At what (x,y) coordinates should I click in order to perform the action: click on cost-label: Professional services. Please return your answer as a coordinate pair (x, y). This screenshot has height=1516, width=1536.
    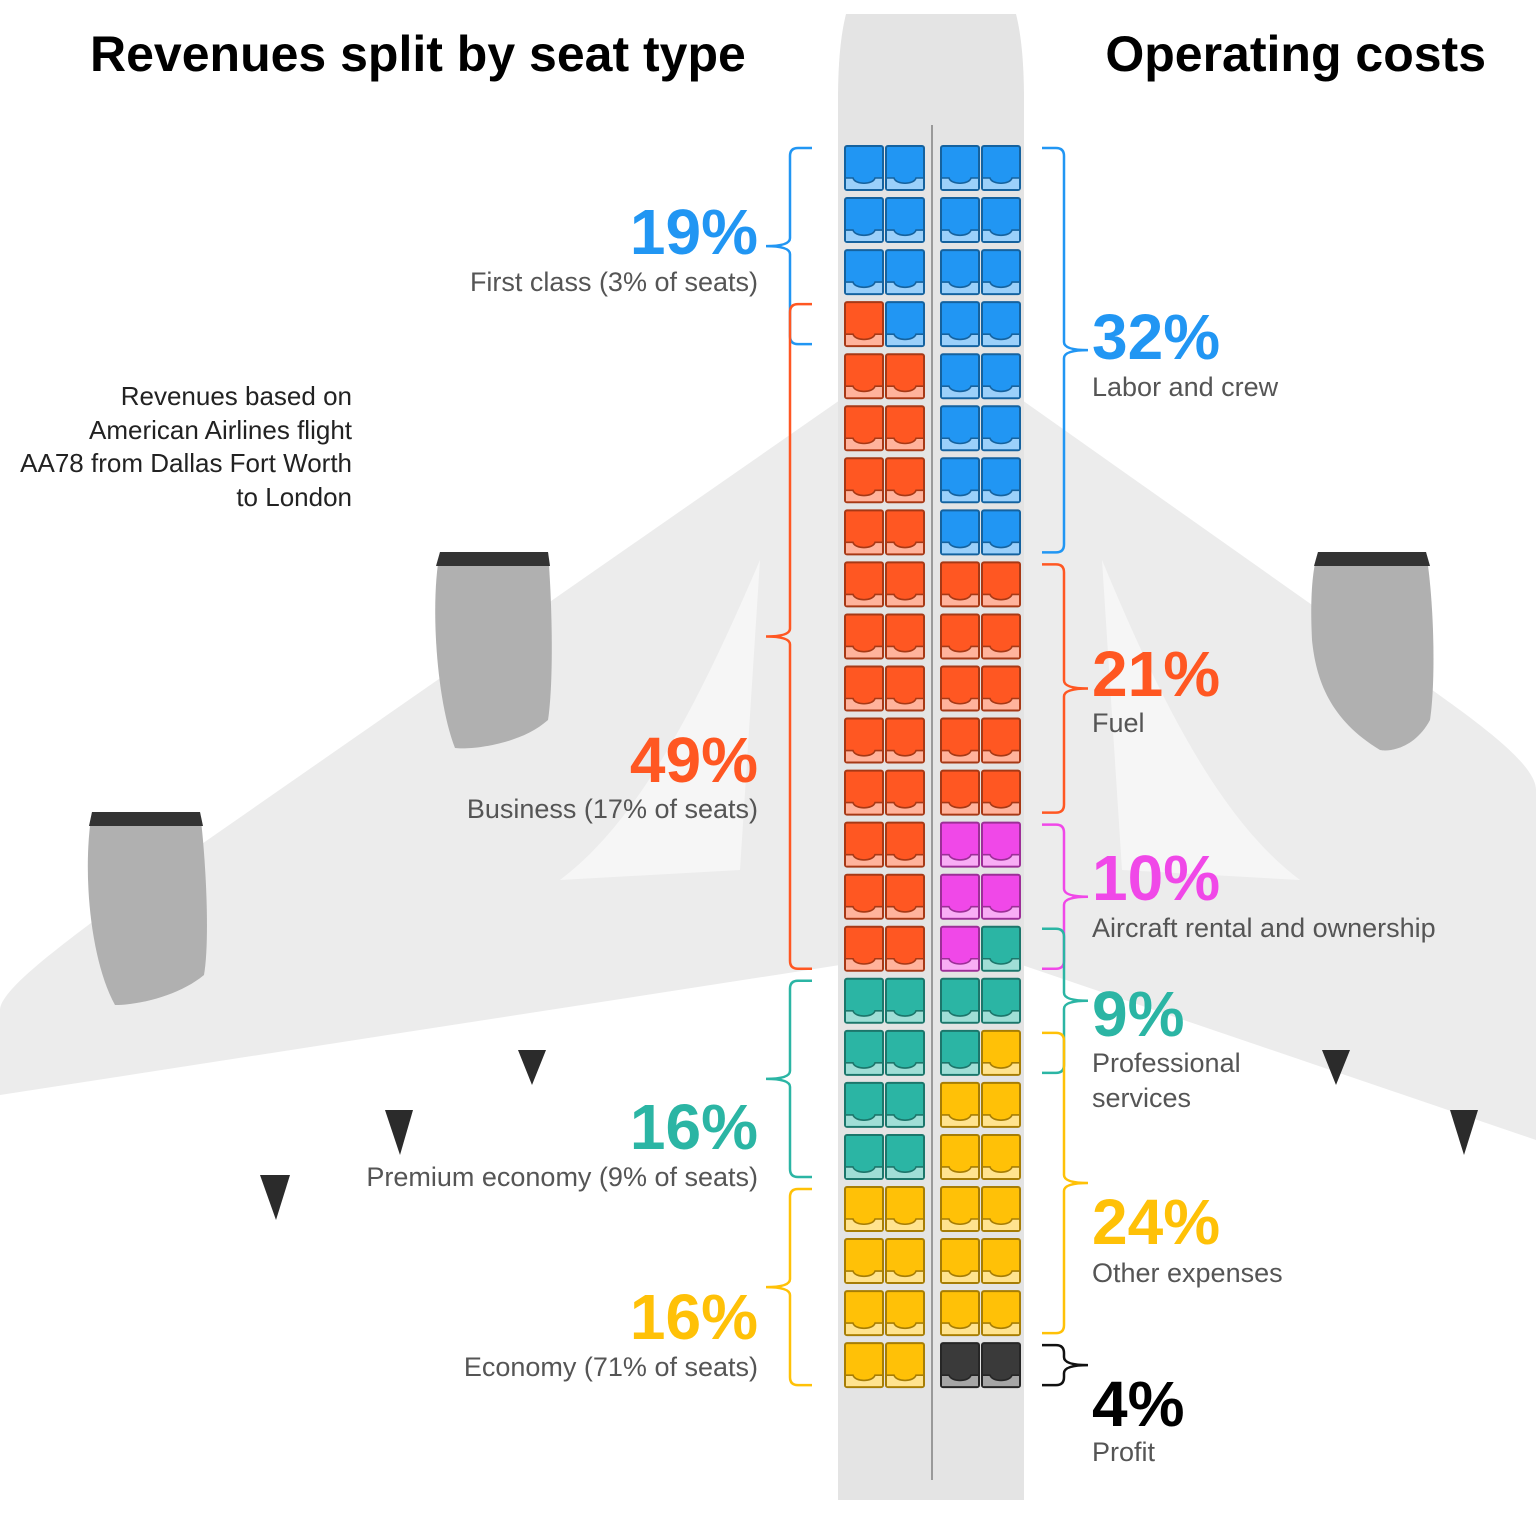
    Looking at the image, I should click on (1166, 1080).